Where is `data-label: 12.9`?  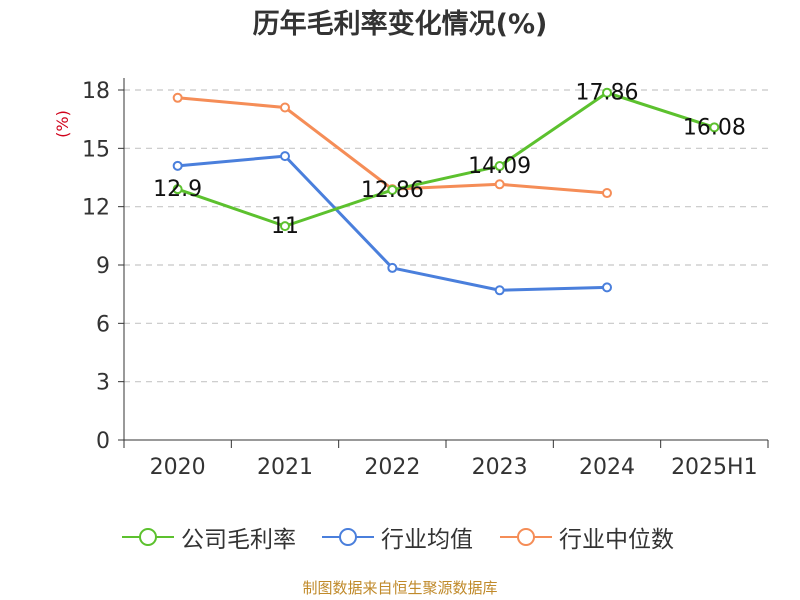
data-label: 12.9 is located at coordinates (177, 189).